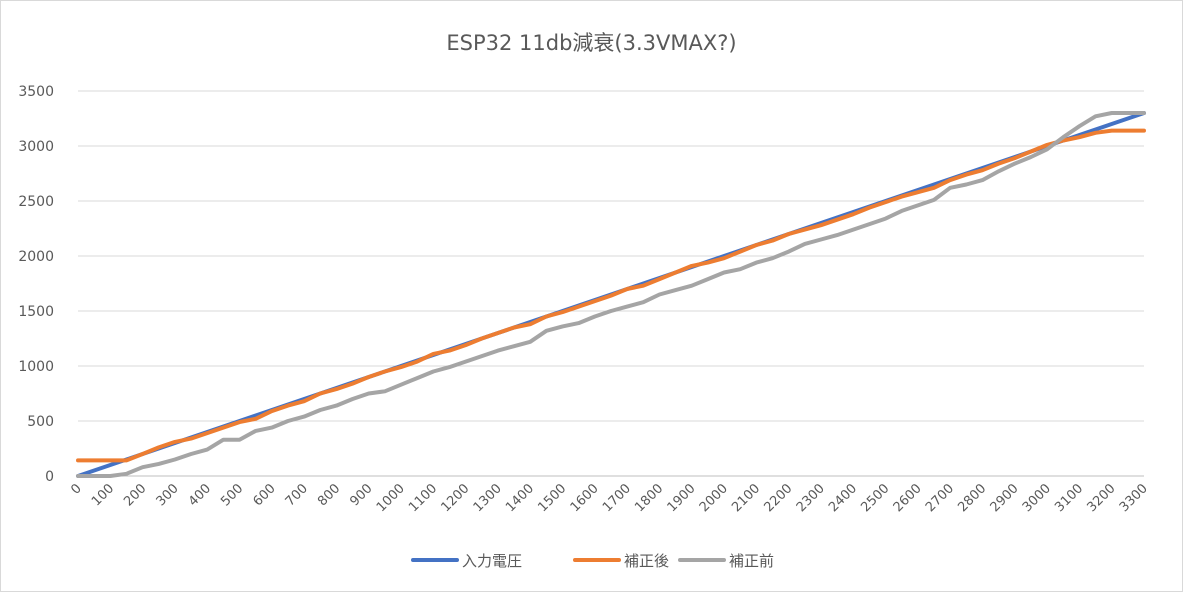  I want to click on x-tick-label: 2600, so click(908, 498).